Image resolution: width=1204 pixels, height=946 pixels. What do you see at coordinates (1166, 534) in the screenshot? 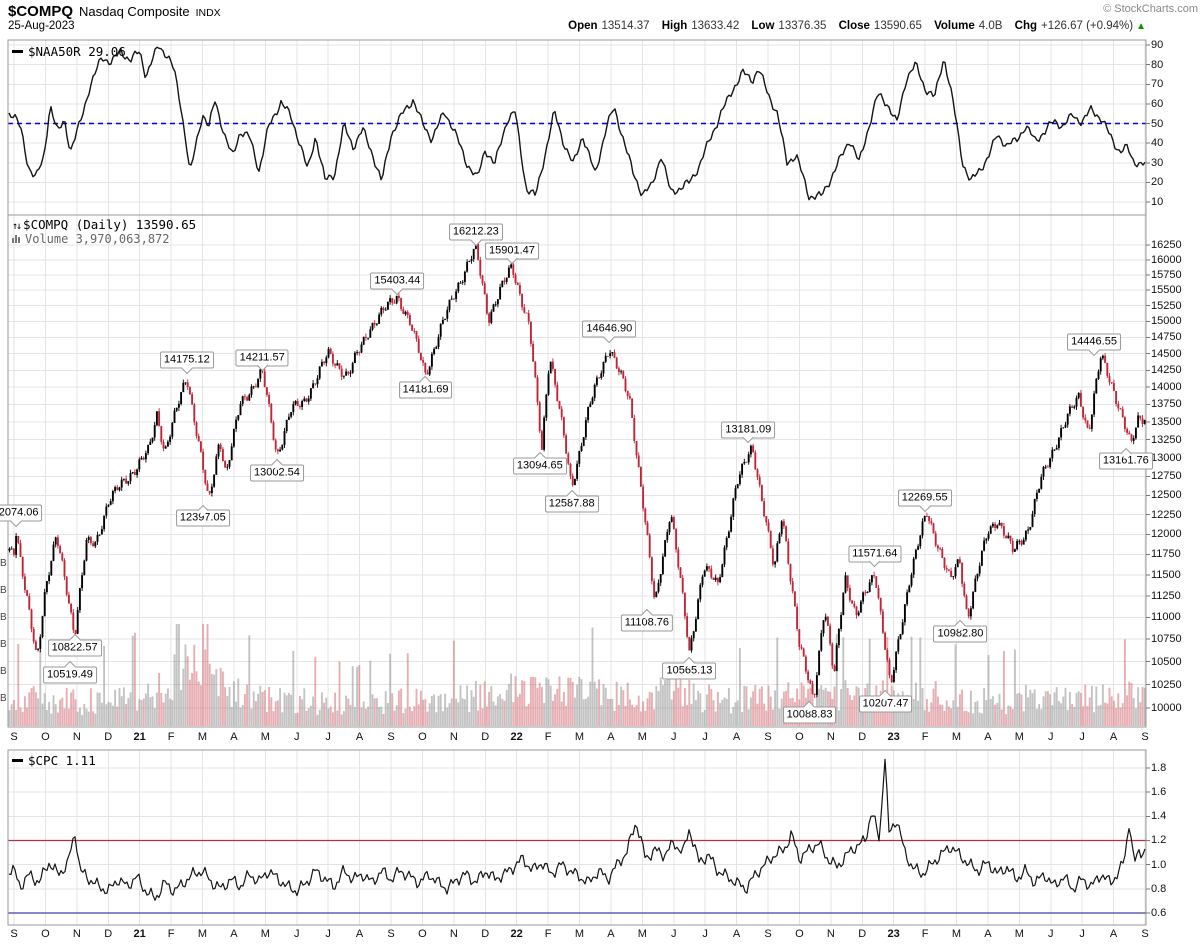
I see `price-ytick-label: 12000` at bounding box center [1166, 534].